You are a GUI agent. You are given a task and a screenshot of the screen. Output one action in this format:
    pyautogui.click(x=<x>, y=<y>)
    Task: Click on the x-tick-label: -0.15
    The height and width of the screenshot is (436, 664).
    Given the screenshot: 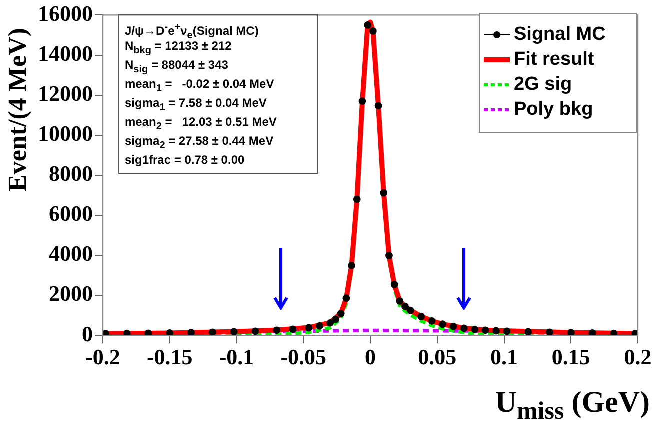 What is the action you would take?
    pyautogui.click(x=169, y=357)
    